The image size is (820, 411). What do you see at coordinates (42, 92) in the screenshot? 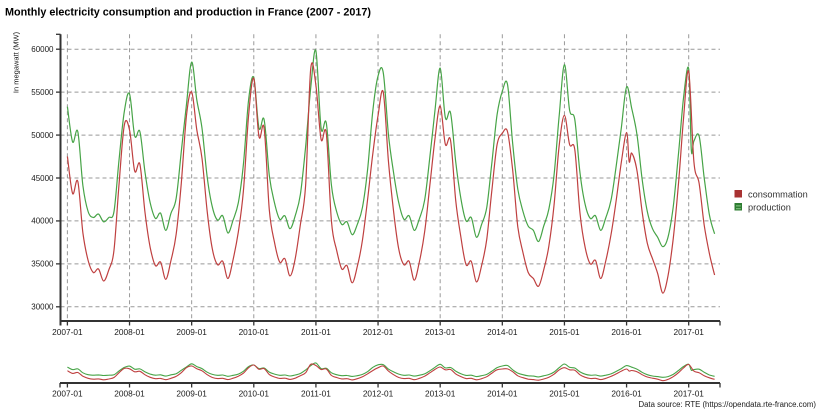
I see `svg-text: 55000` at bounding box center [42, 92].